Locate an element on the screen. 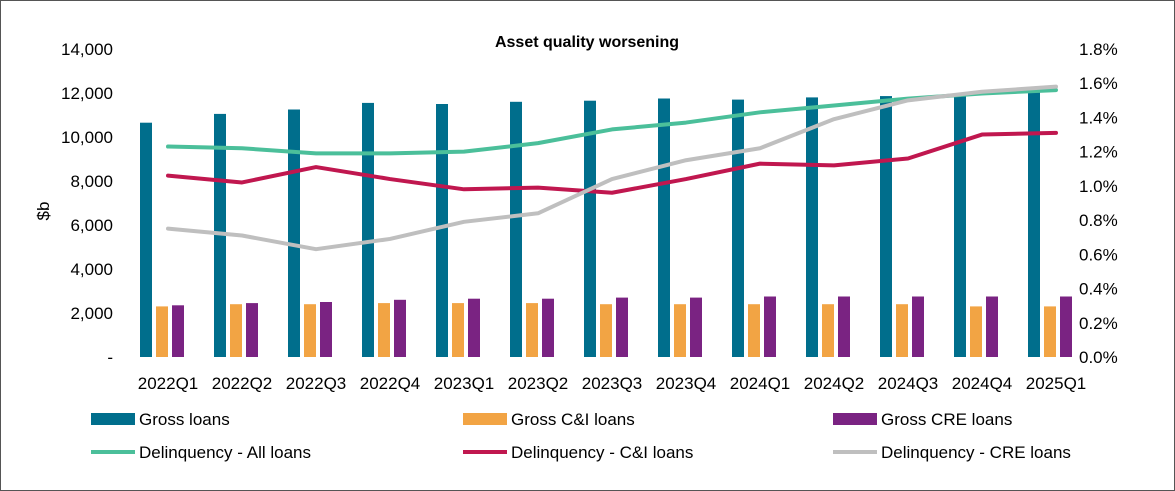  x-tick-label: 2023Q1 is located at coordinates (464, 383).